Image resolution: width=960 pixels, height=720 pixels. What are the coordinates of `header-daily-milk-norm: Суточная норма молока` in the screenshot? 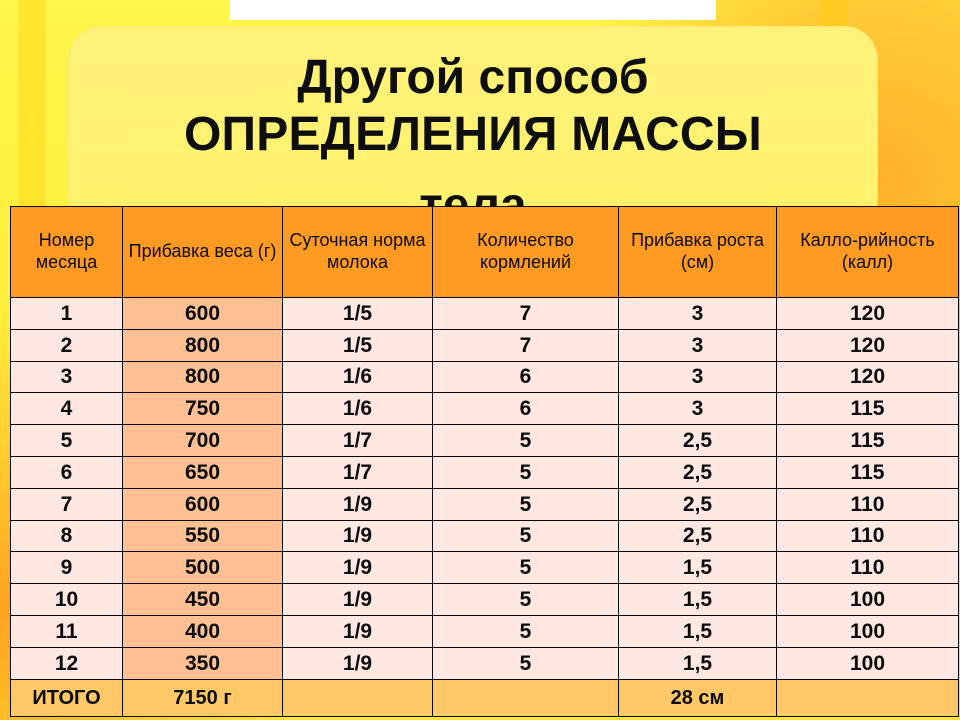 It's located at (357, 252).